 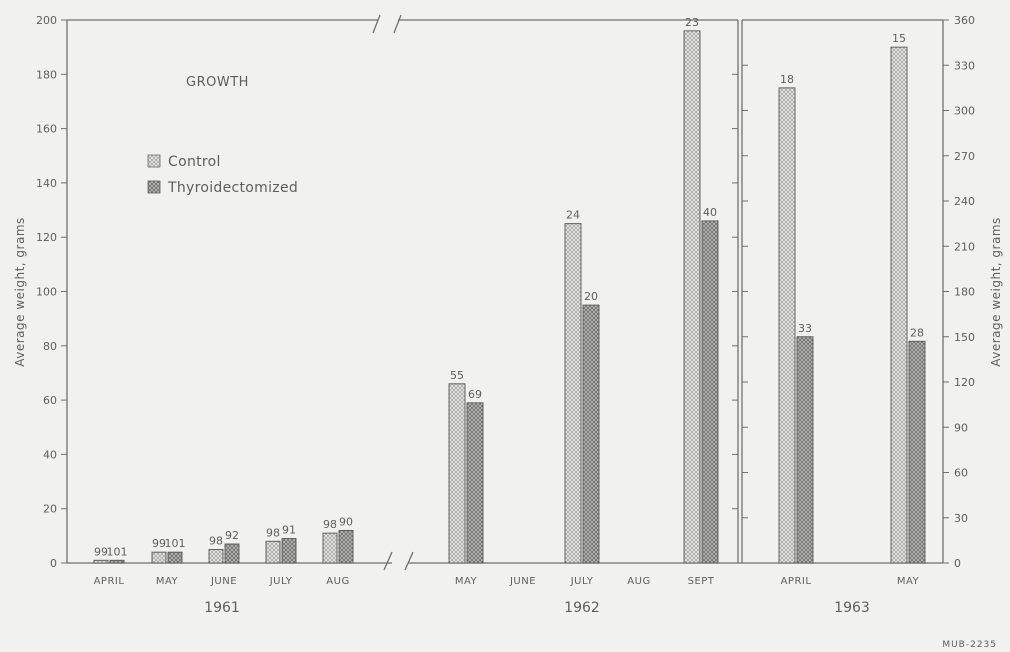 What do you see at coordinates (50, 400) in the screenshot?
I see `left-tick-label: 60` at bounding box center [50, 400].